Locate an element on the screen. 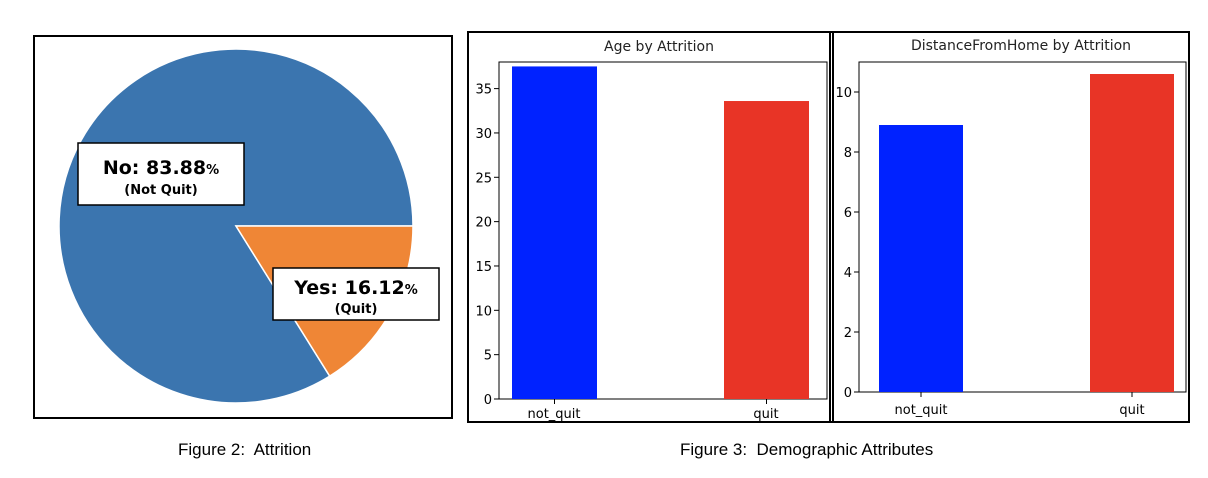  pie-label-no-pct: % is located at coordinates (212, 170).